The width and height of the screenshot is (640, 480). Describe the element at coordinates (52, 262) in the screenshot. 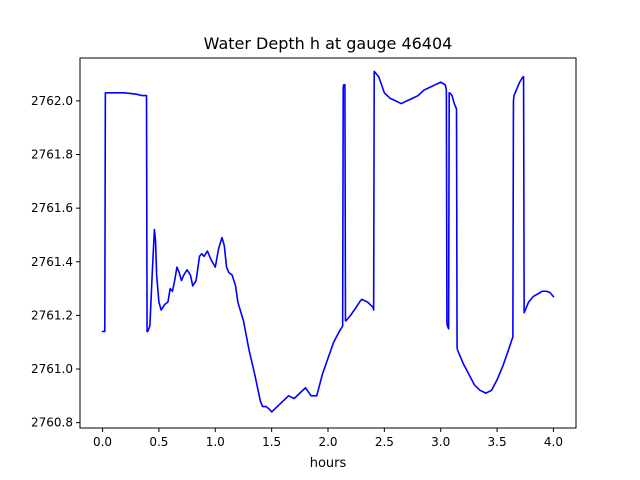

I see `y-tick-label: 2761.4` at that location.